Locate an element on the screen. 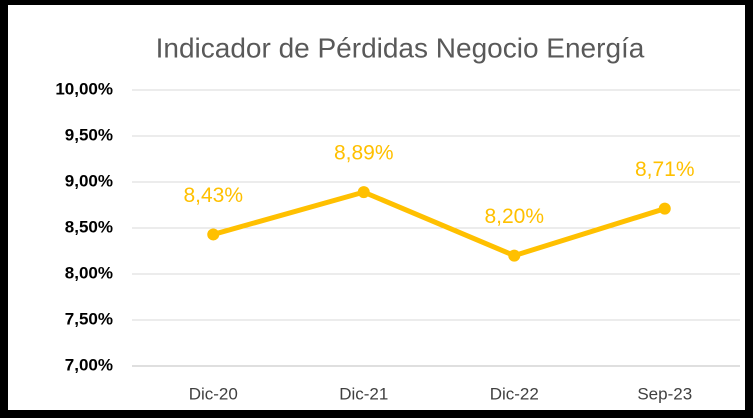 The height and width of the screenshot is (418, 753). y-tick-label: 10,00% is located at coordinates (84, 88).